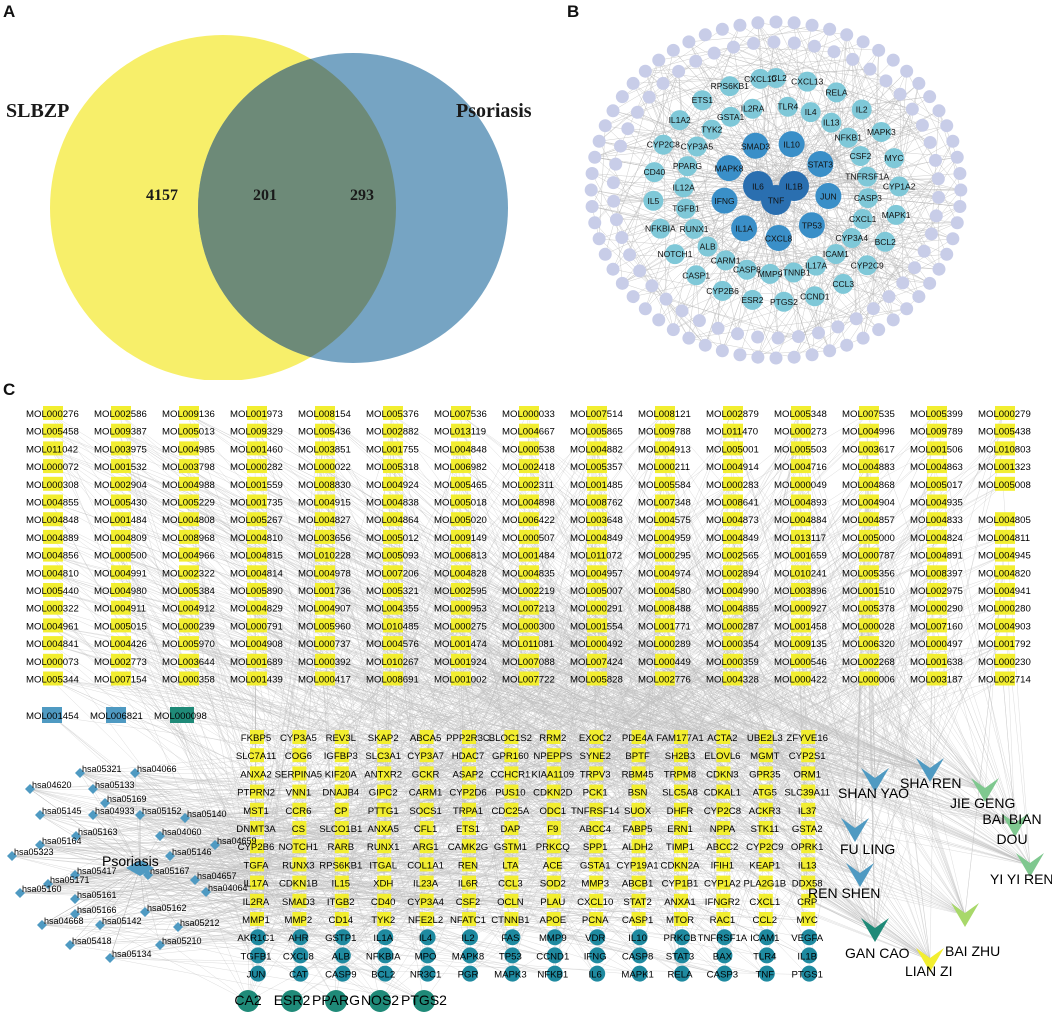 The height and width of the screenshot is (1014, 1052). I want to click on target-label: APOE, so click(552, 920).